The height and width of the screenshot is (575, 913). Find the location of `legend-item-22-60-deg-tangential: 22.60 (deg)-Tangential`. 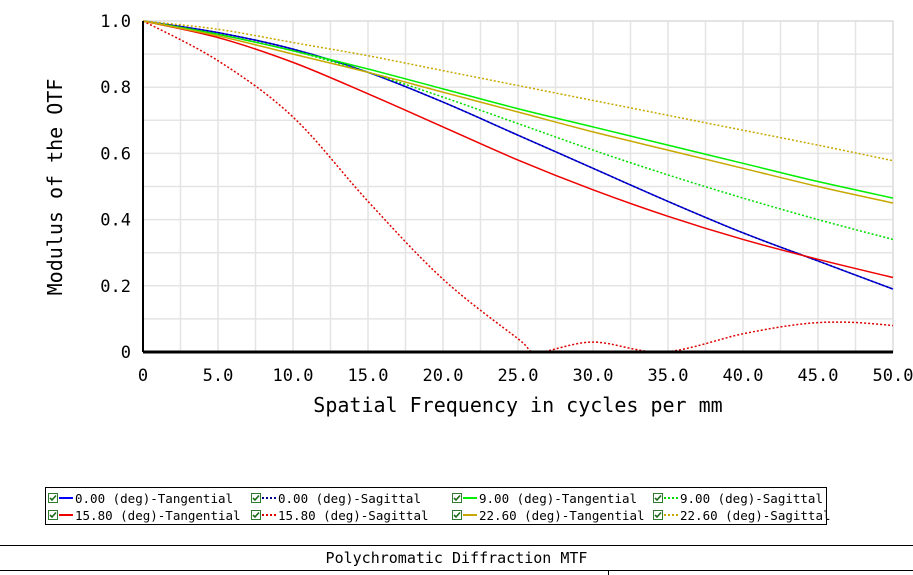

legend-item-22-60-deg-tangential: 22.60 (deg)-Tangential is located at coordinates (548, 515).